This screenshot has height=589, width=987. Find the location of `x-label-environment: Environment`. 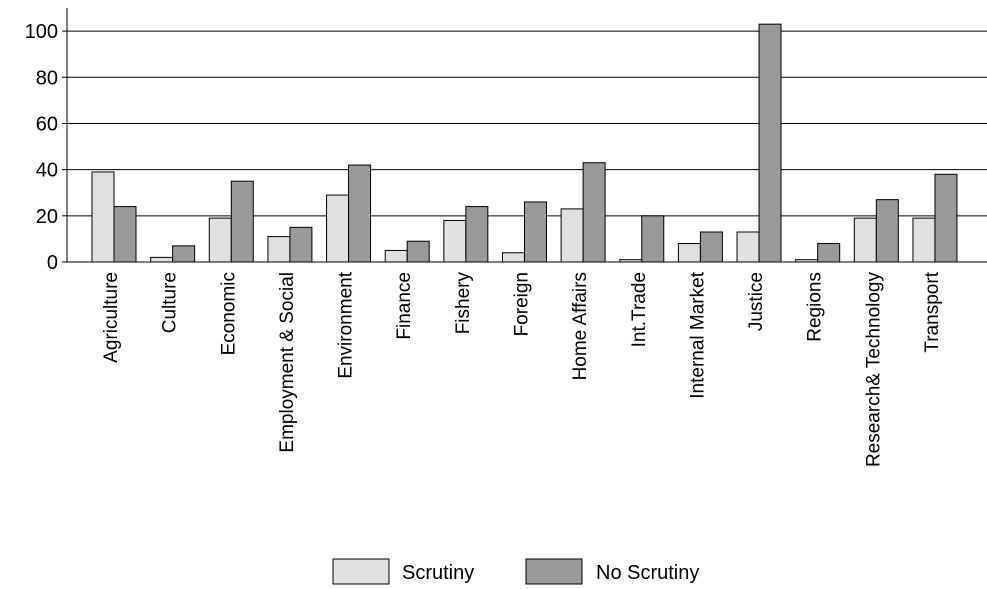

x-label-environment: Environment is located at coordinates (346, 324).